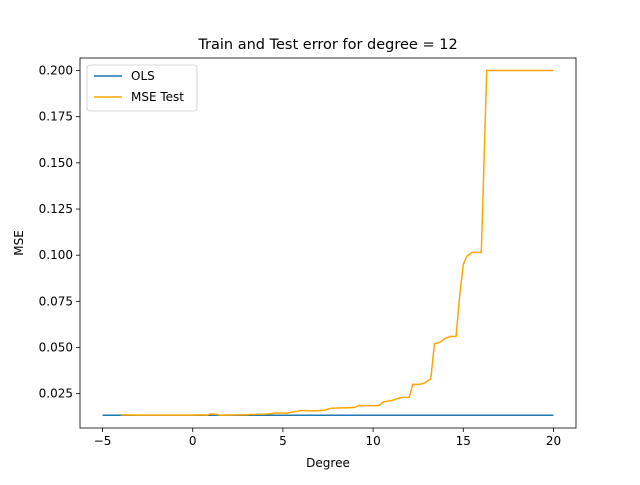  I want to click on x-tick-label: 10, so click(372, 441).